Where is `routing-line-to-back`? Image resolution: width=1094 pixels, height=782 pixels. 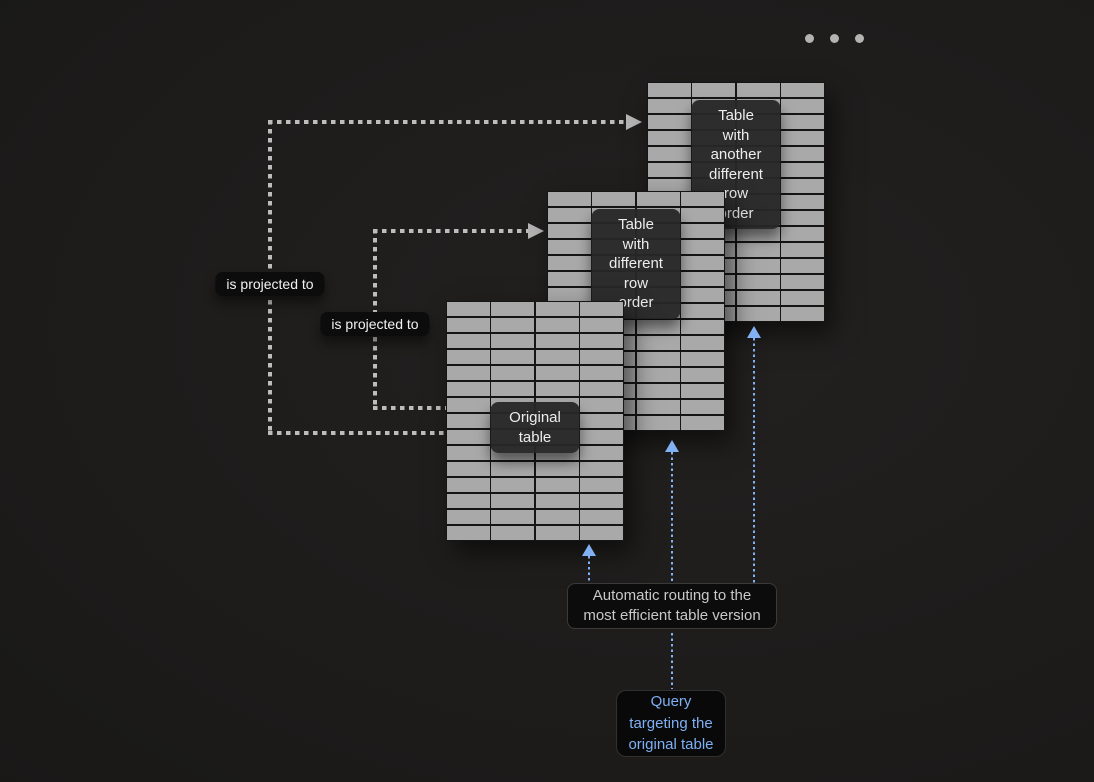
routing-line-to-back is located at coordinates (754, 460).